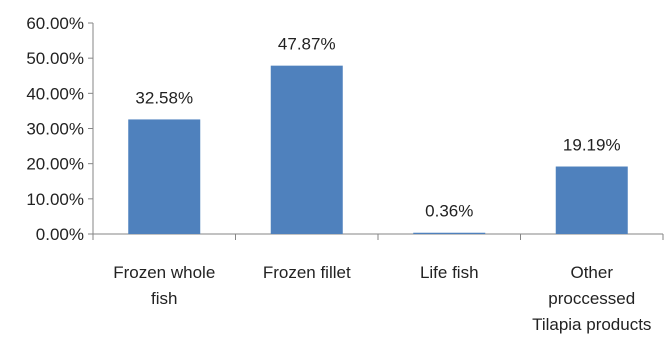  What do you see at coordinates (164, 97) in the screenshot?
I see `data-label: 32.58%` at bounding box center [164, 97].